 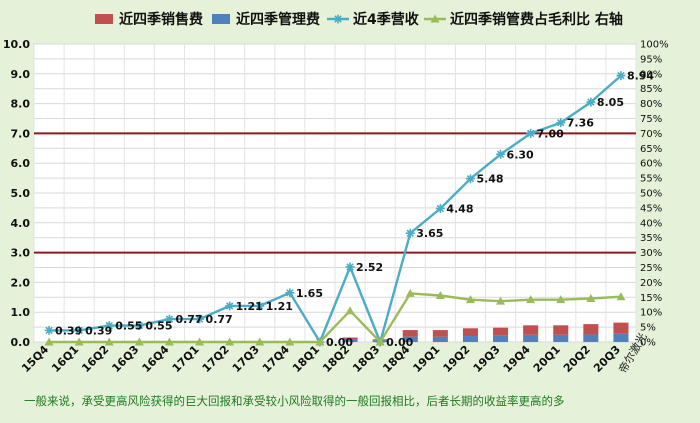 I want to click on fee-bars, so click(x=485, y=332).